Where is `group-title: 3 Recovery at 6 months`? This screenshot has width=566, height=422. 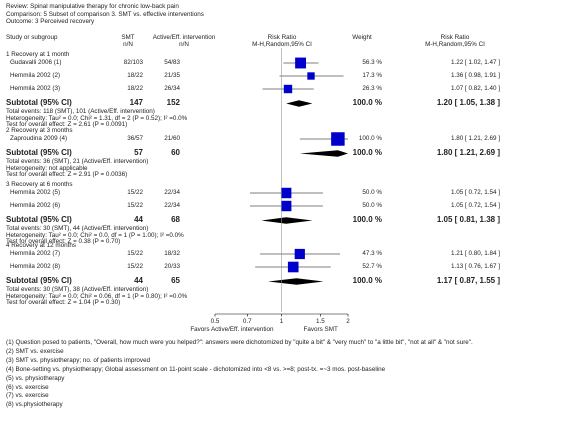
group-title: 3 Recovery at 6 months is located at coordinates (39, 184).